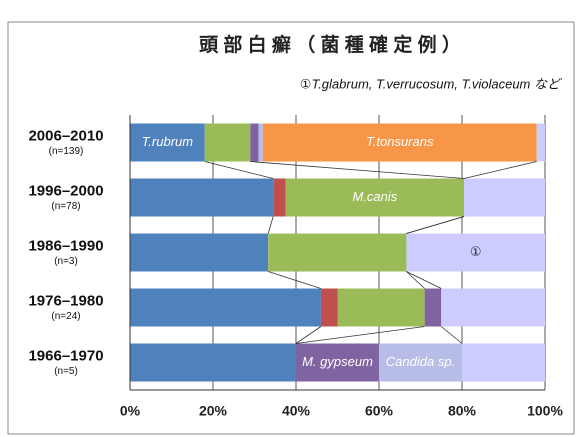  Describe the element at coordinates (330, 44) in the screenshot. I see `chart-title: 頭 部 白 癬 （ 菌 種 確 定 例 ）` at that location.